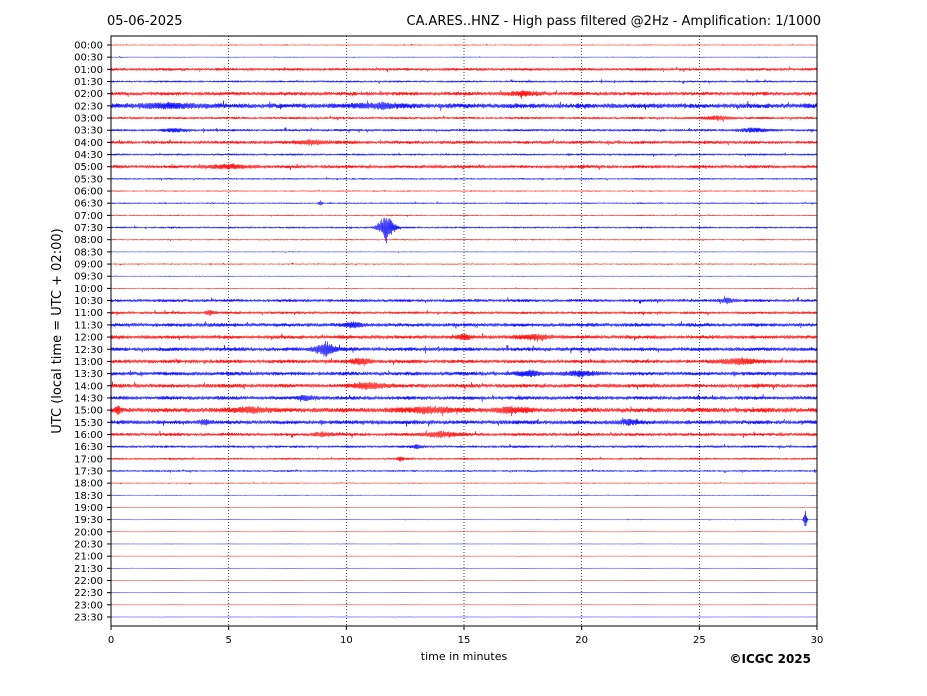  Describe the element at coordinates (88, 484) in the screenshot. I see `y-tick-label: 18:00` at that location.